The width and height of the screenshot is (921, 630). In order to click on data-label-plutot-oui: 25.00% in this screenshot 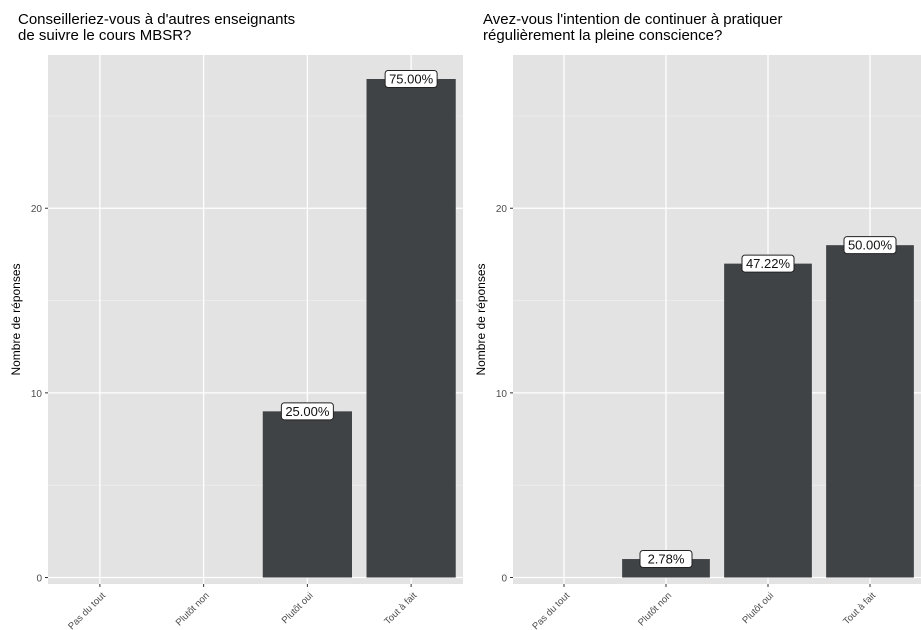, I will do `click(307, 411)`.